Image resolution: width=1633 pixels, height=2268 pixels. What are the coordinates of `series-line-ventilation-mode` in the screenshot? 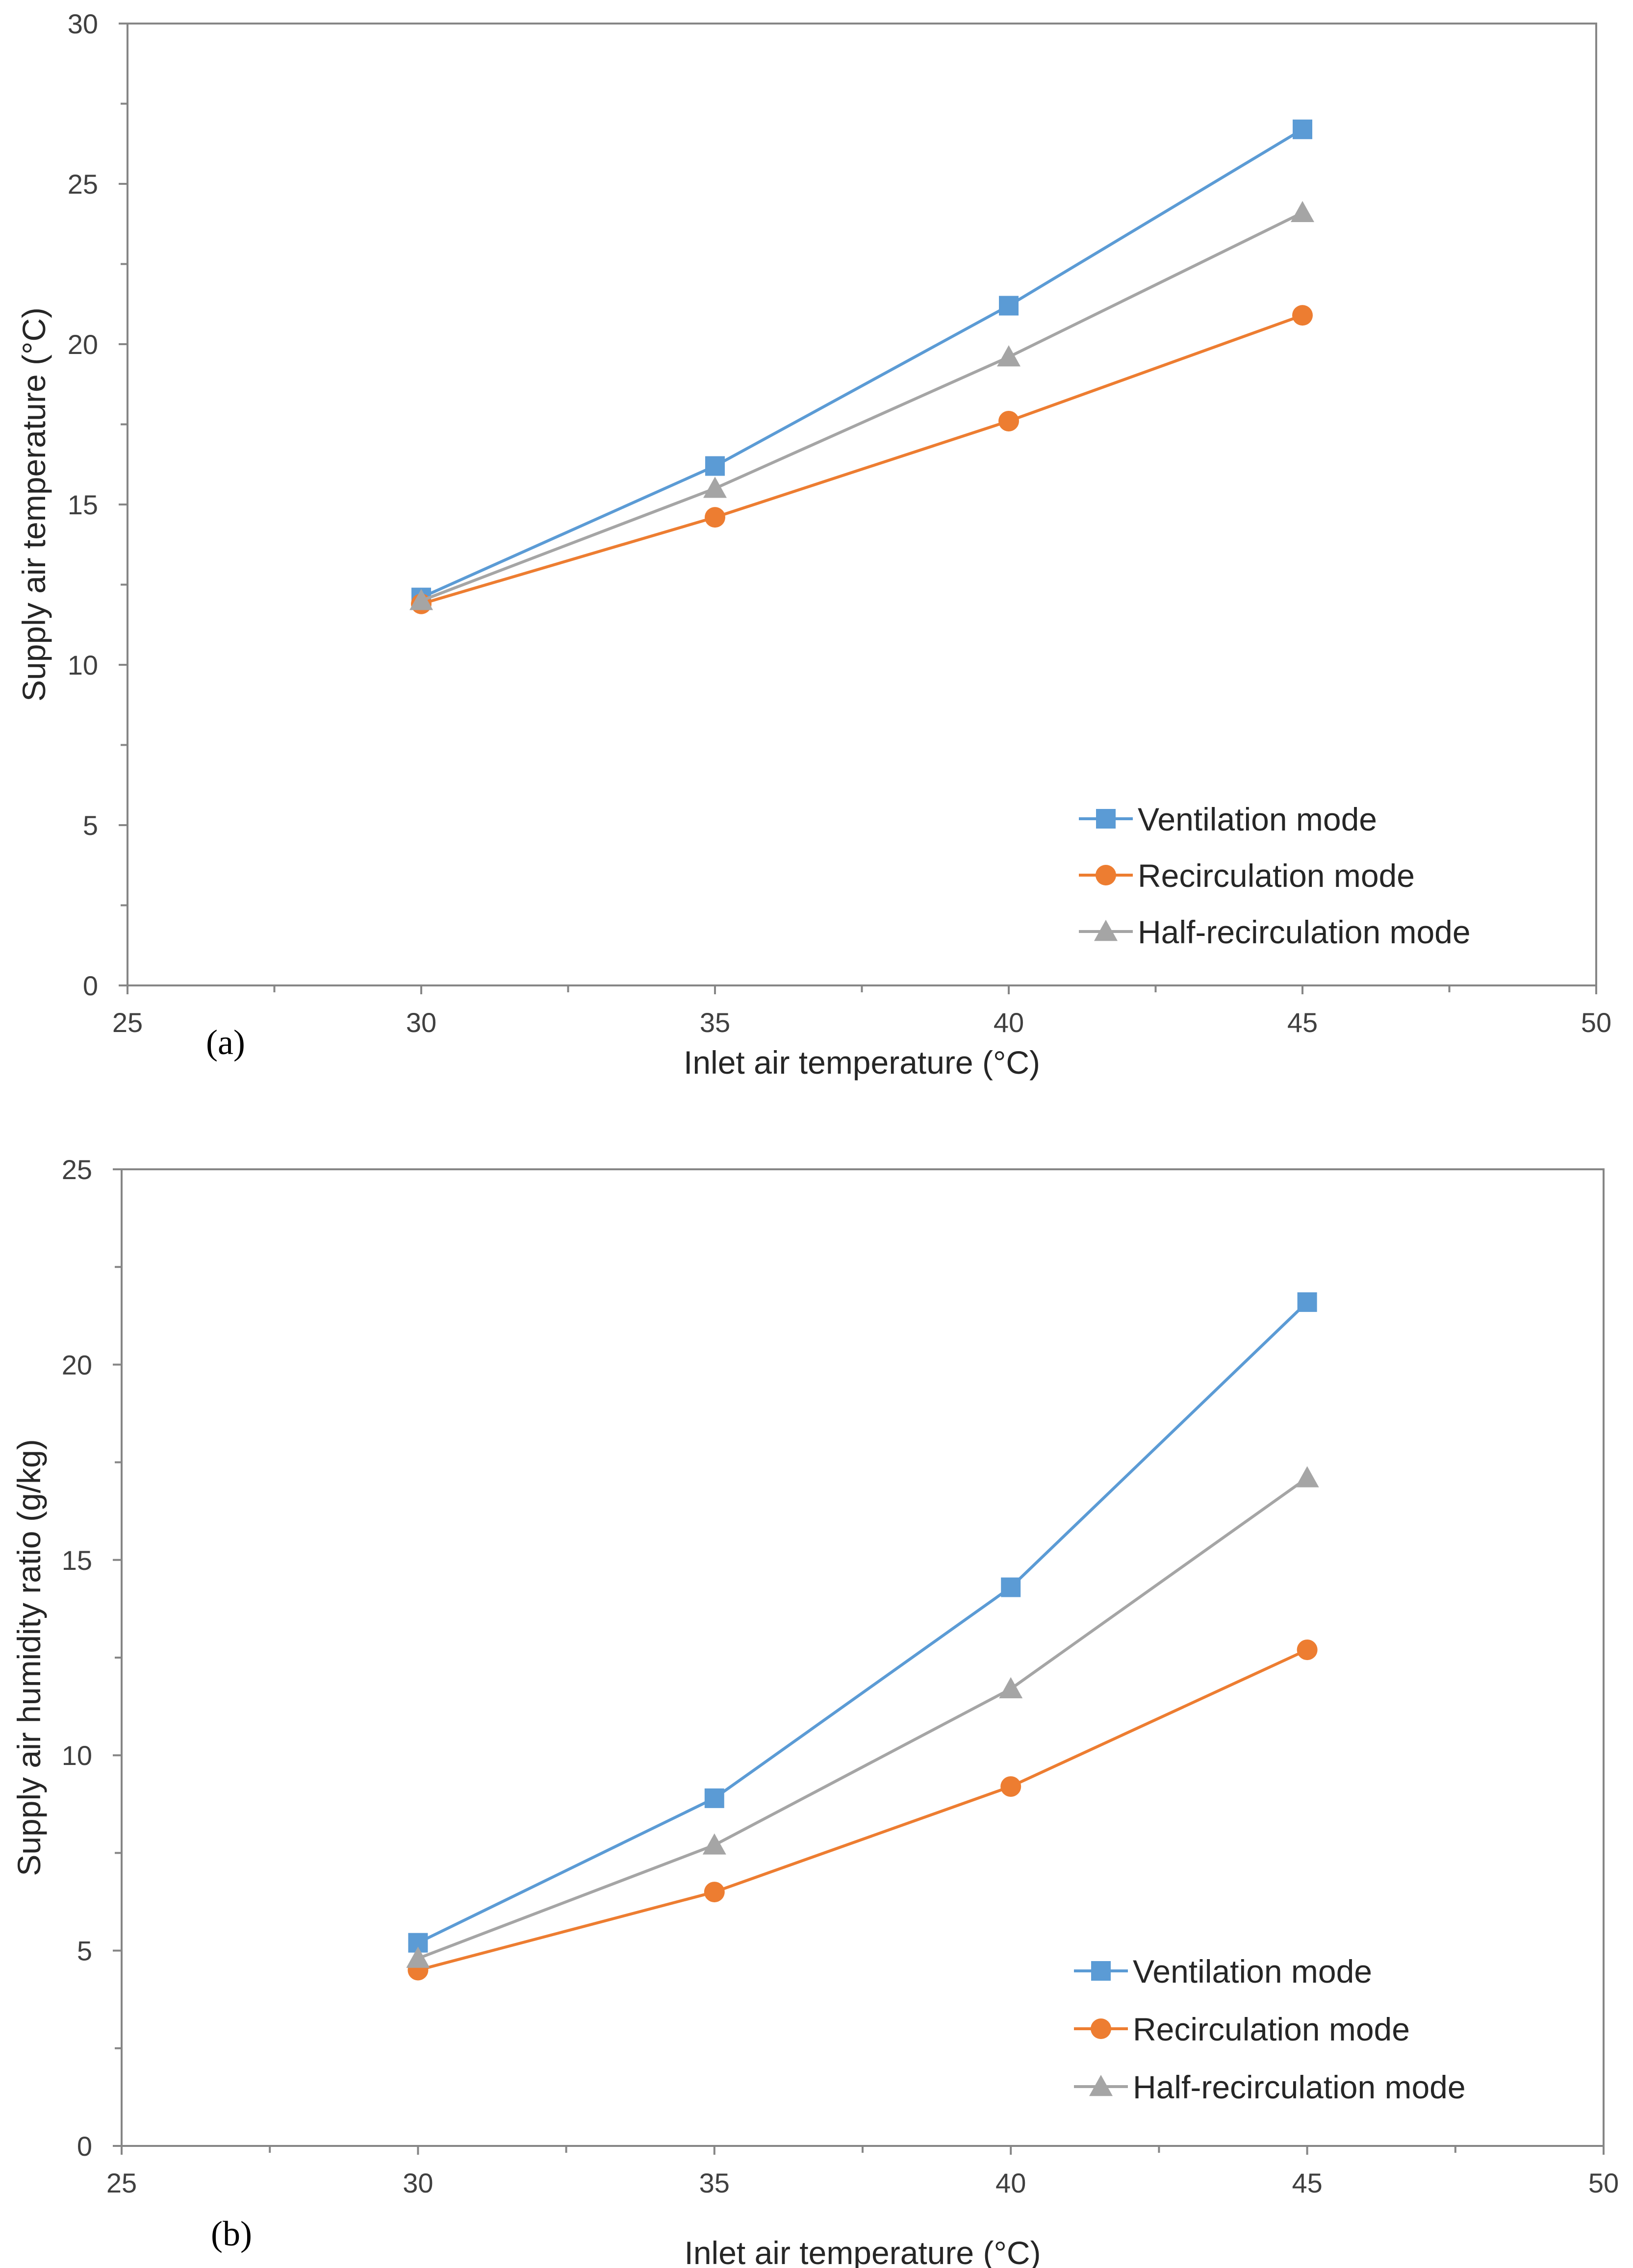 It's located at (861, 363).